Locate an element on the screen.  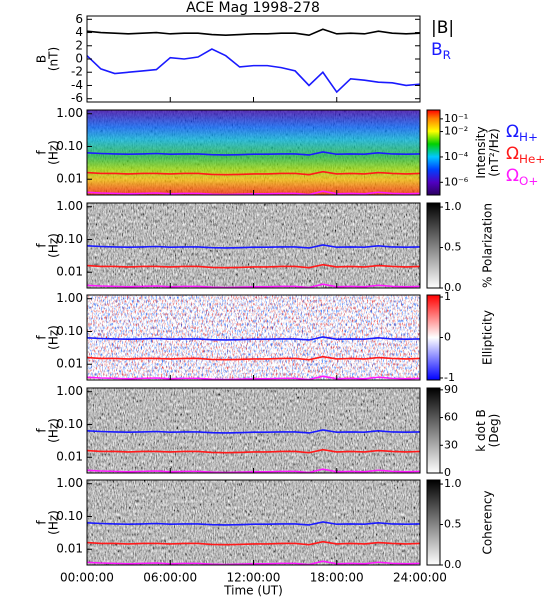
colorbar-tick-label: 10⁻⁶ is located at coordinates (456, 181).